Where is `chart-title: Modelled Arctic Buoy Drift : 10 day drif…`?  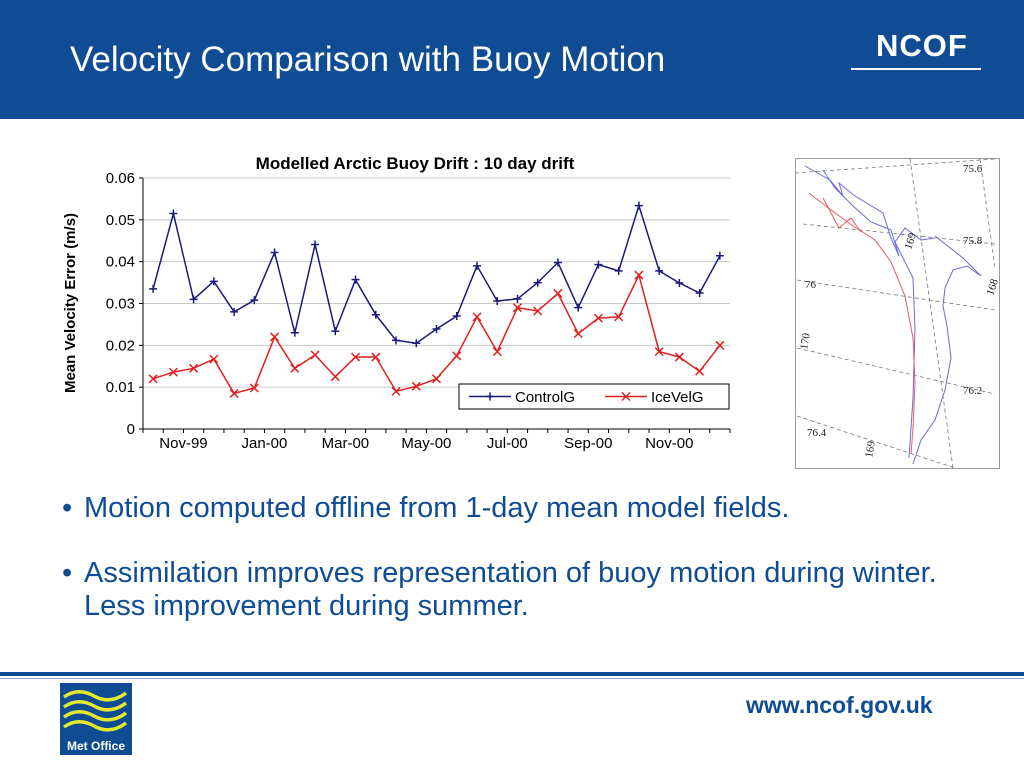
chart-title: Modelled Arctic Buoy Drift : 10 day drif… is located at coordinates (415, 163).